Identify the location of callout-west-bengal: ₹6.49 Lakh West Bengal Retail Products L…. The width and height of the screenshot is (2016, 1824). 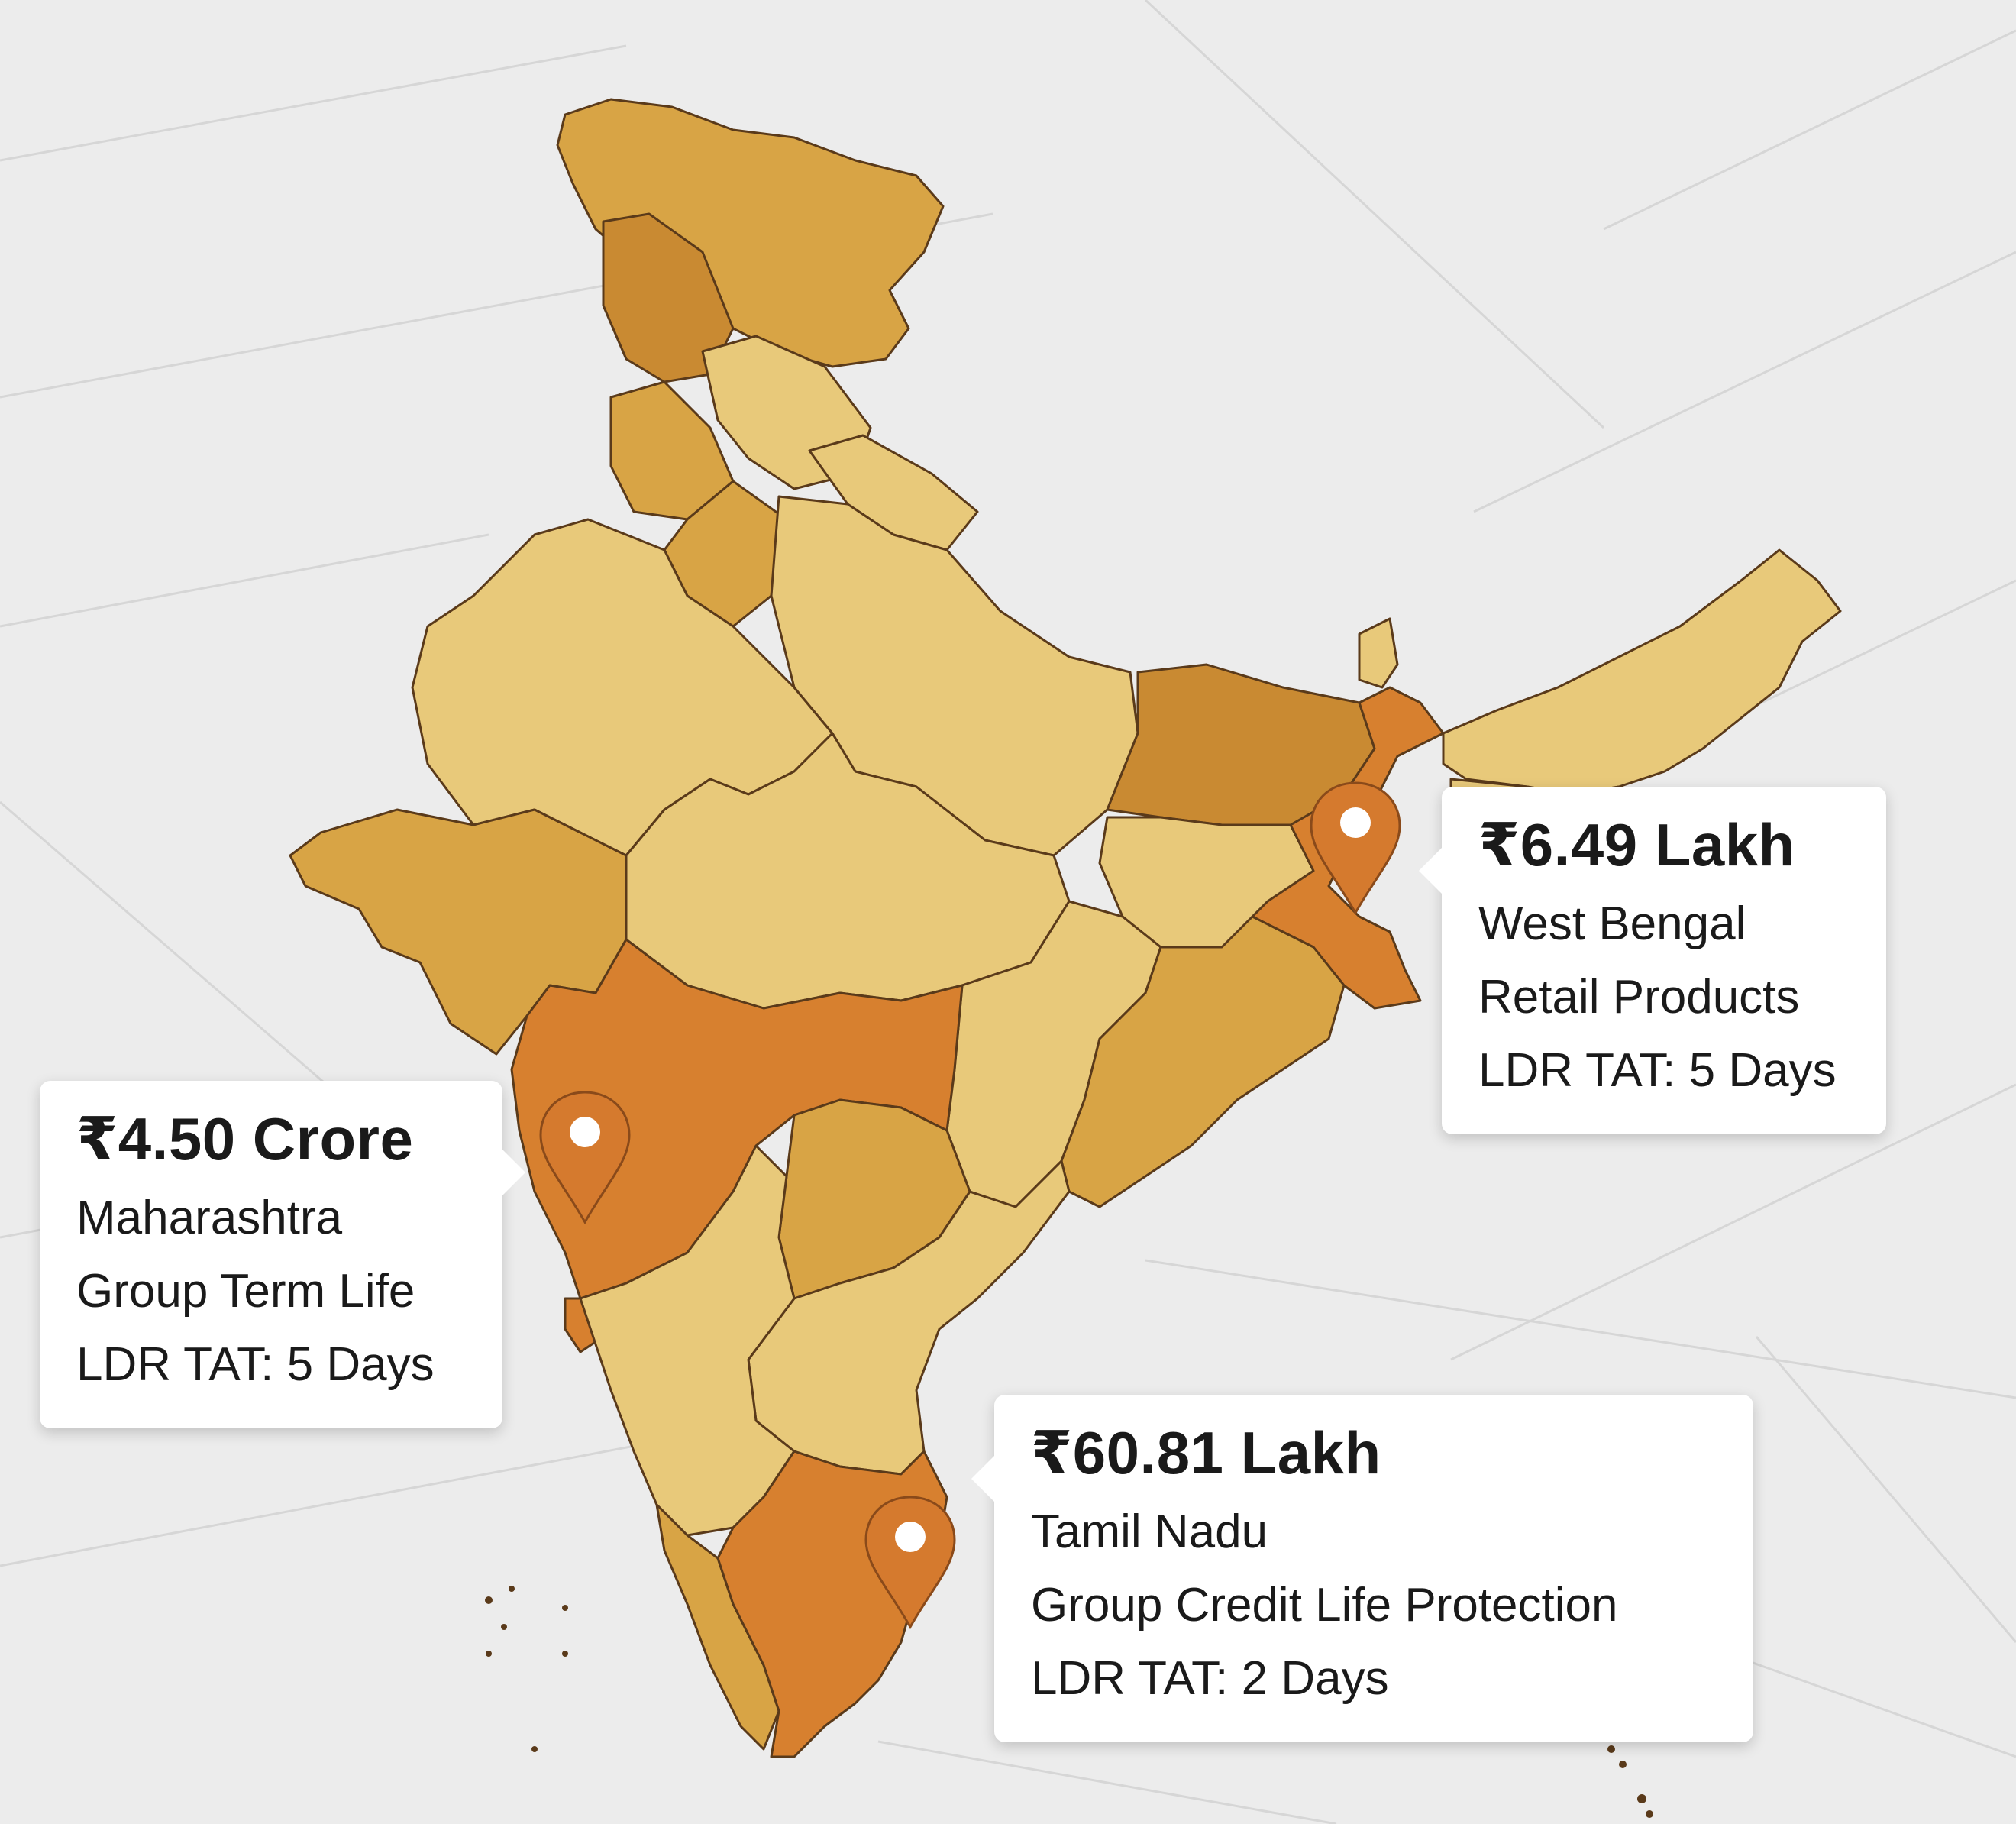
(1653, 960).